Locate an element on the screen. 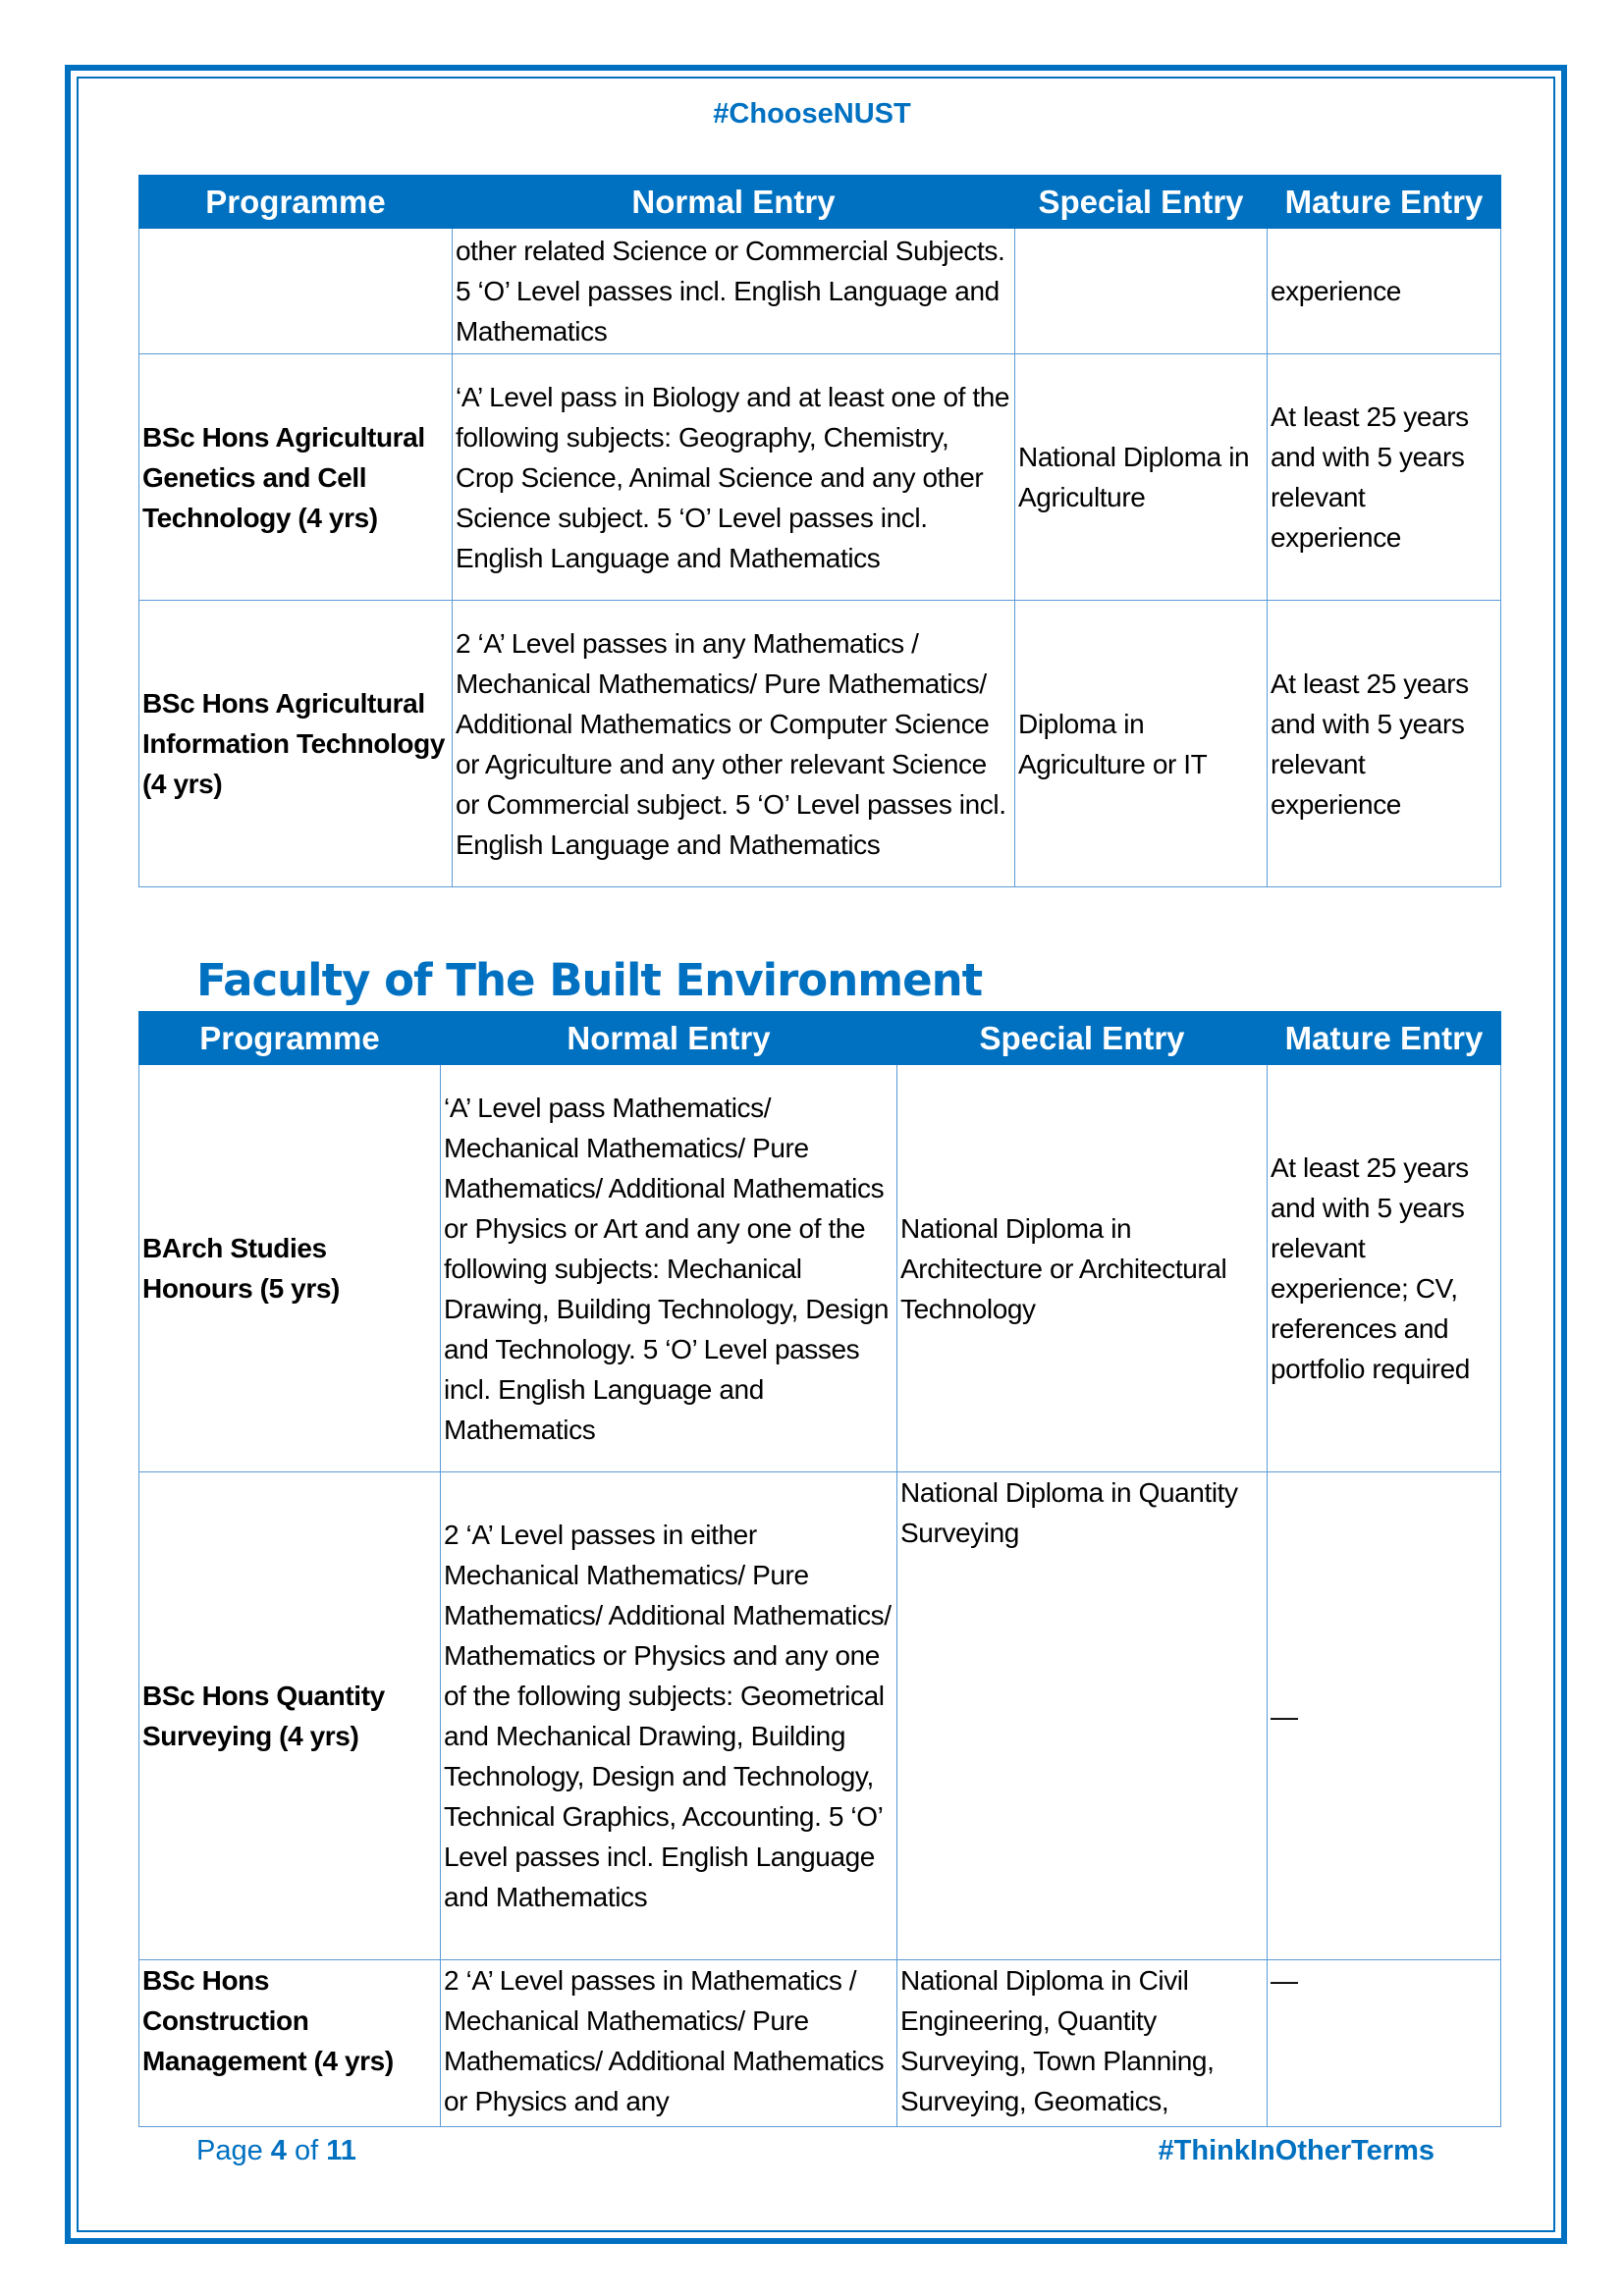  header-hashtag: #ChooseNUST is located at coordinates (812, 114).